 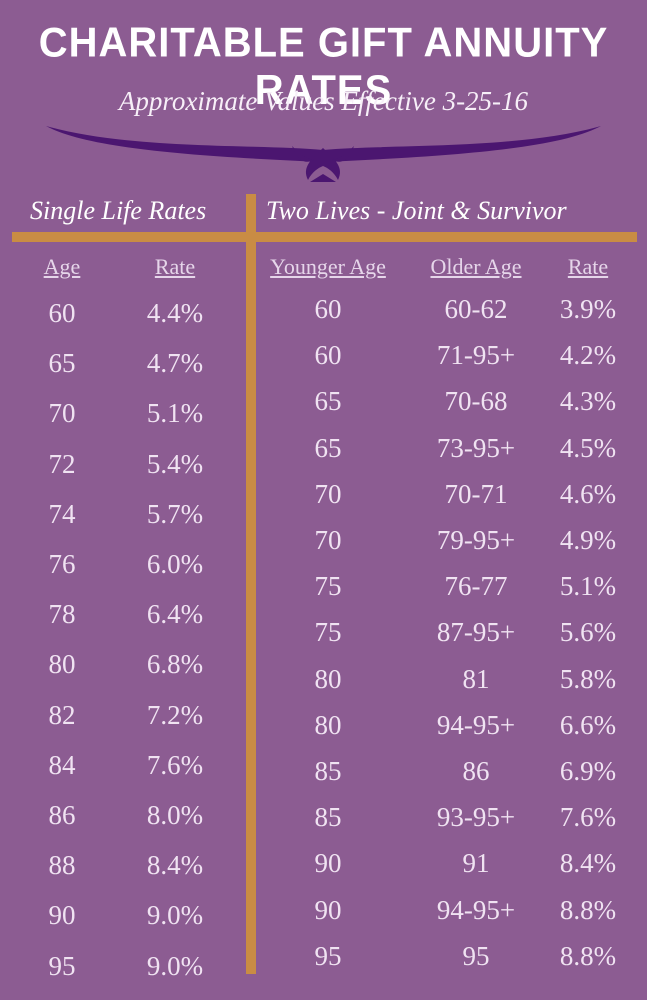 I want to click on joint-rate-cell: 5.6%, so click(x=588, y=632).